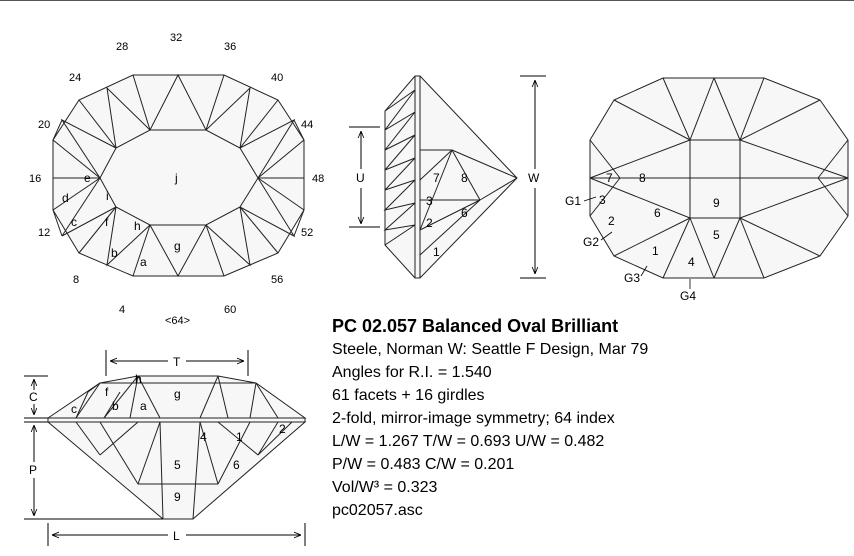  Describe the element at coordinates (429, 201) in the screenshot. I see `side-label-3: 3` at that location.